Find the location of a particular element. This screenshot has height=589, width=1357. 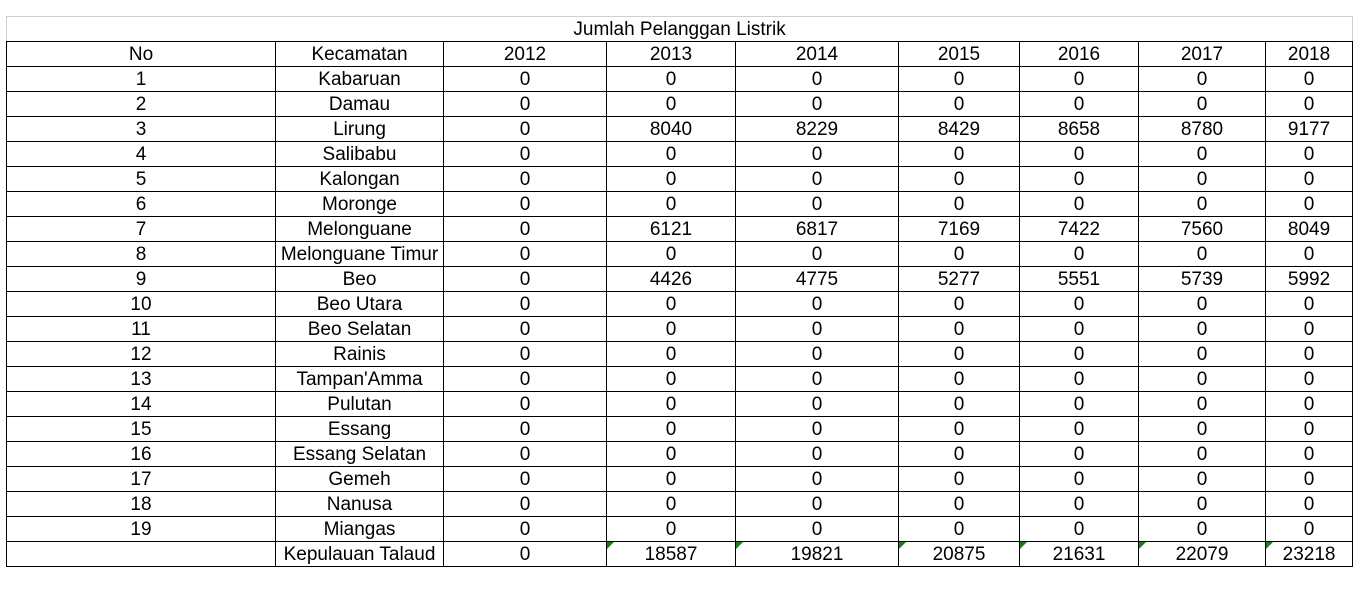

cell-no: 2 is located at coordinates (141, 104).